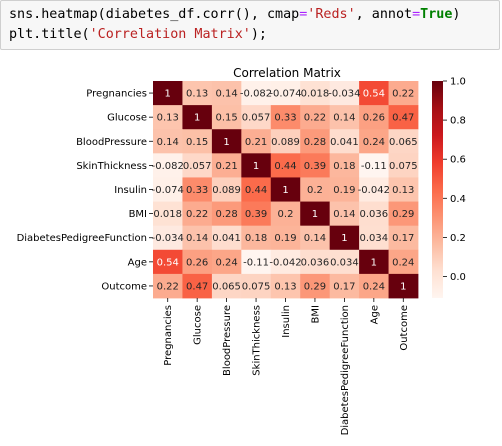 Image resolution: width=502 pixels, height=446 pixels. I want to click on cell-annotation: 0.54, so click(168, 262).